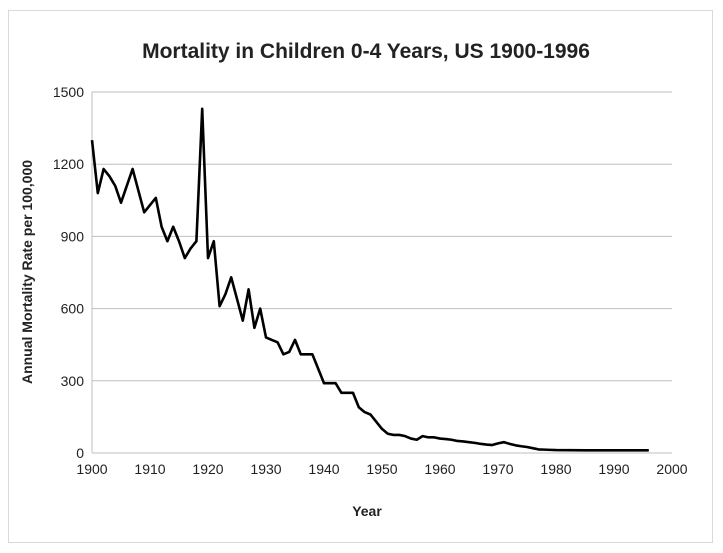 The image size is (723, 553). I want to click on x-tick-label: 1980, so click(555, 469).